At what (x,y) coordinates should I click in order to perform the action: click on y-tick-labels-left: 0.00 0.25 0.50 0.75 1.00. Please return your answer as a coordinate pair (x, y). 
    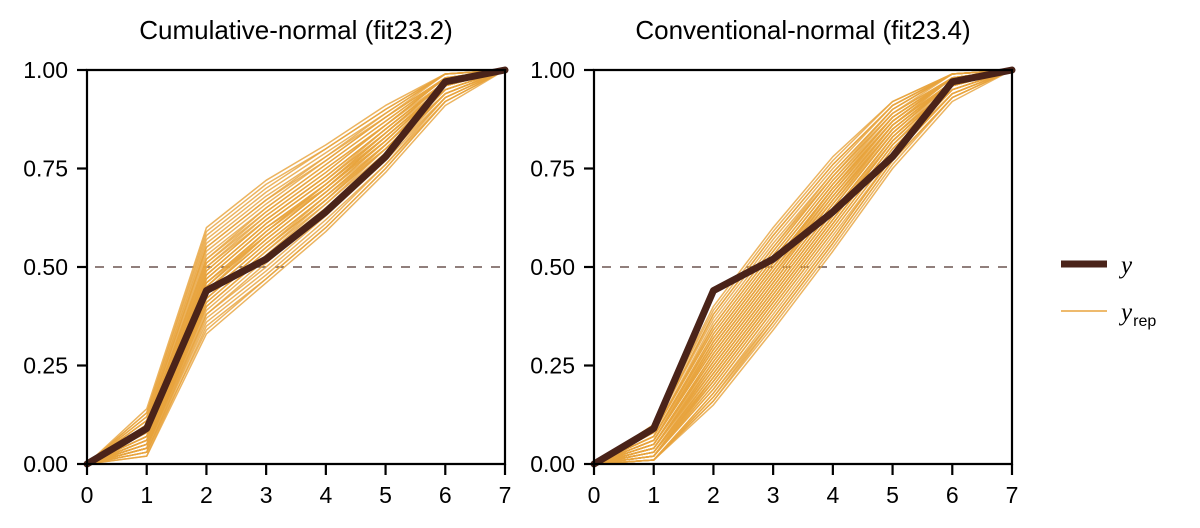
    Looking at the image, I should click on (45, 267).